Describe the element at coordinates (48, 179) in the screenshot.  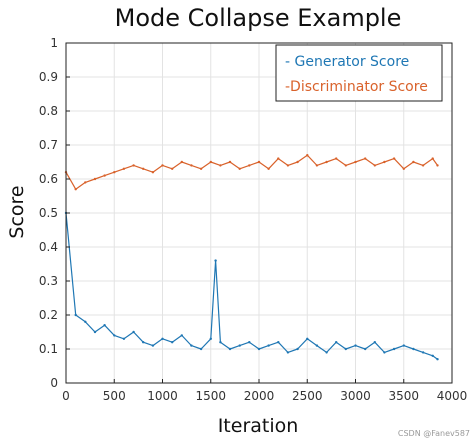
I see `y-tick-label: 0.6` at that location.